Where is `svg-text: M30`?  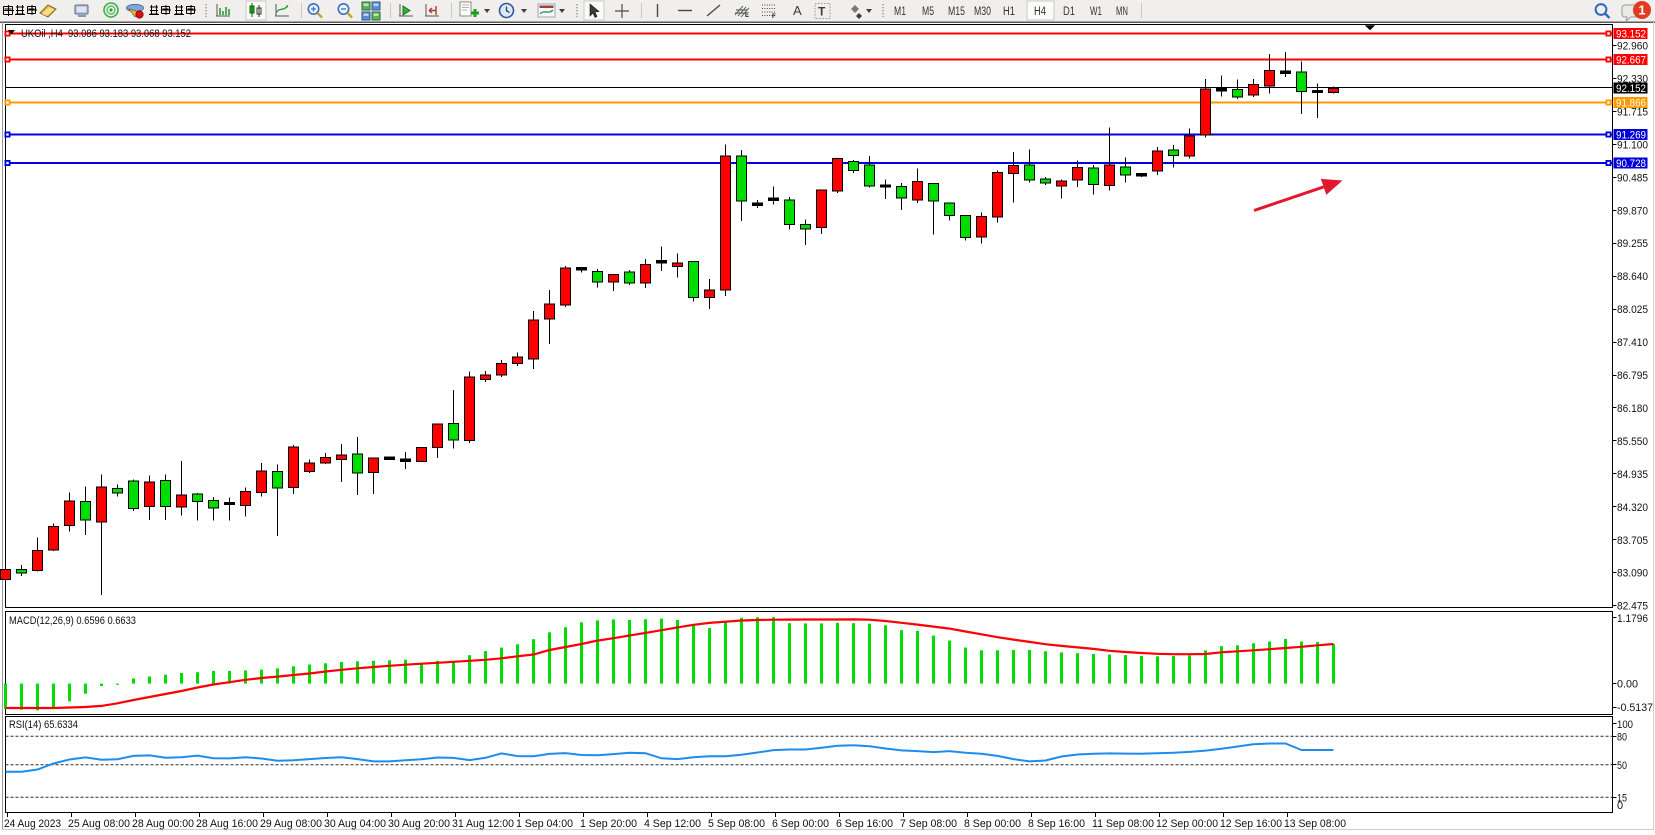
svg-text: M30 is located at coordinates (982, 12).